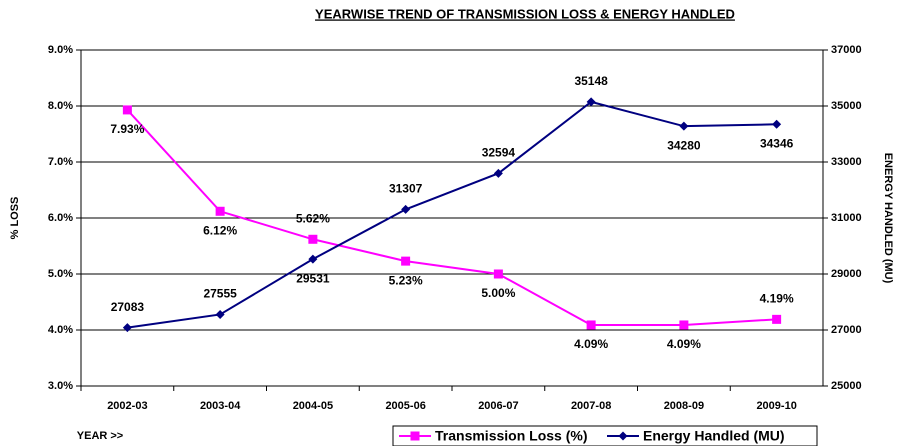 Image resolution: width=903 pixels, height=446 pixels. Describe the element at coordinates (220, 406) in the screenshot. I see `x-tick-label: 2003-04` at that location.